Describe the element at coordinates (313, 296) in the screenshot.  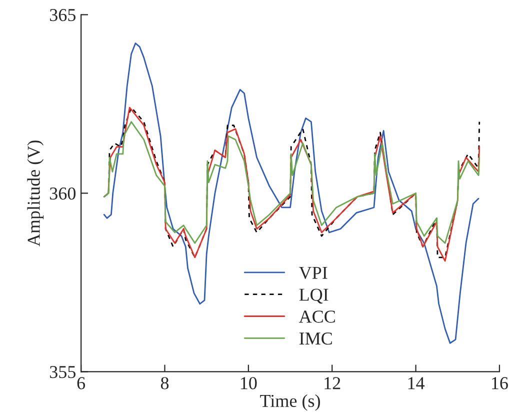
I see `legend-label: LQI` at that location.